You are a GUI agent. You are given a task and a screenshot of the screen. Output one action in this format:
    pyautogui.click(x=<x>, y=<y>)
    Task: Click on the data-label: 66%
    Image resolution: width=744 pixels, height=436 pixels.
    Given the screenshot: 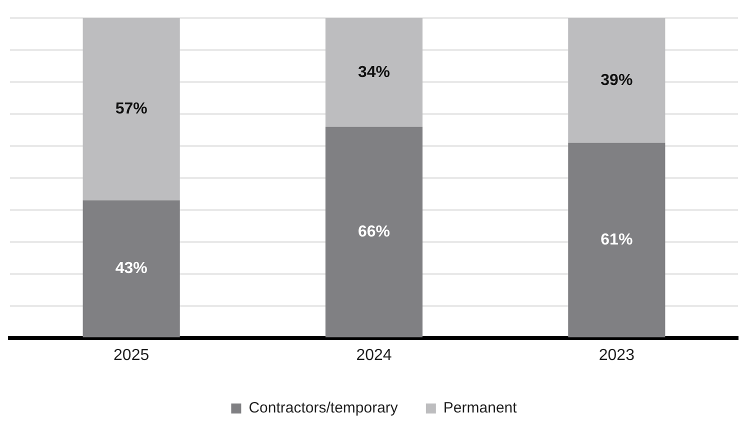 What is the action you would take?
    pyautogui.click(x=374, y=231)
    